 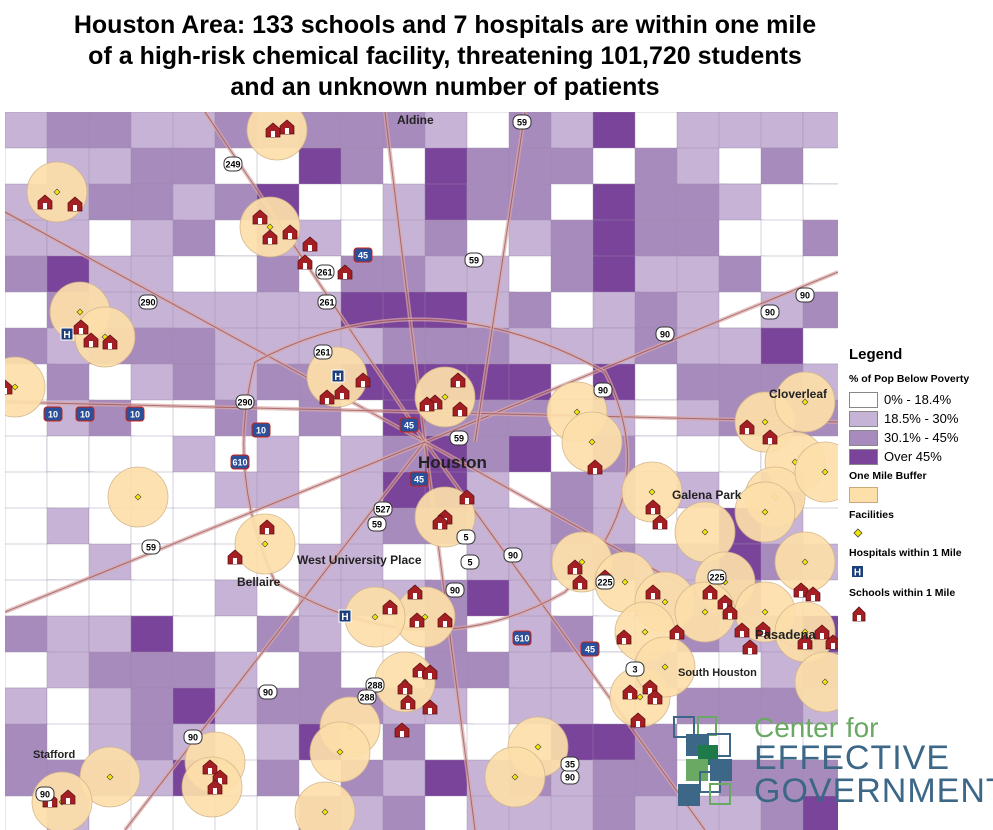 What do you see at coordinates (245, 402) in the screenshot?
I see `highway-shield-290: 290` at bounding box center [245, 402].